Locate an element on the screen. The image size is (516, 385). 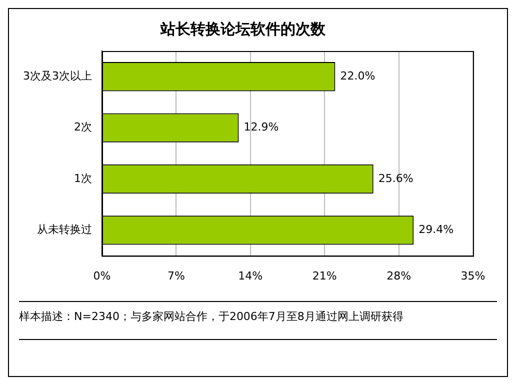
x-tick-label: 7% is located at coordinates (176, 275).